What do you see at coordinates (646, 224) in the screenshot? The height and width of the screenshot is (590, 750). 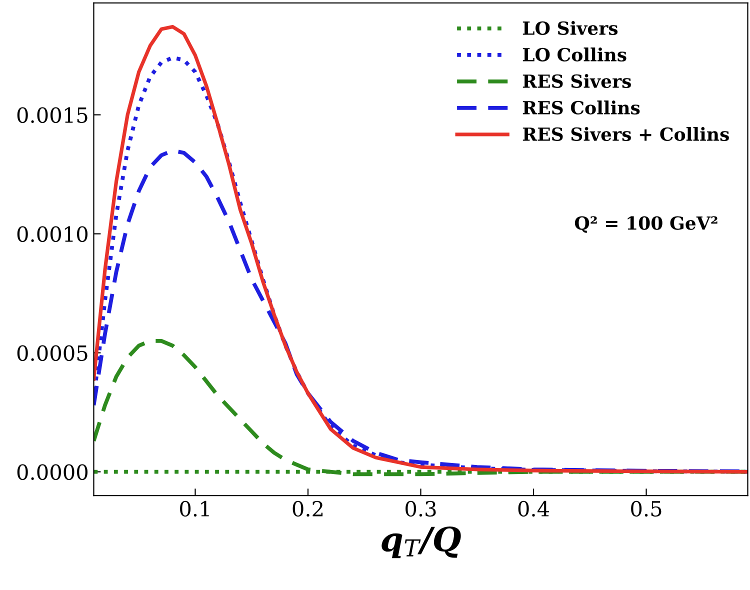 I see `annotation: Q² = 100 GeV²` at bounding box center [646, 224].